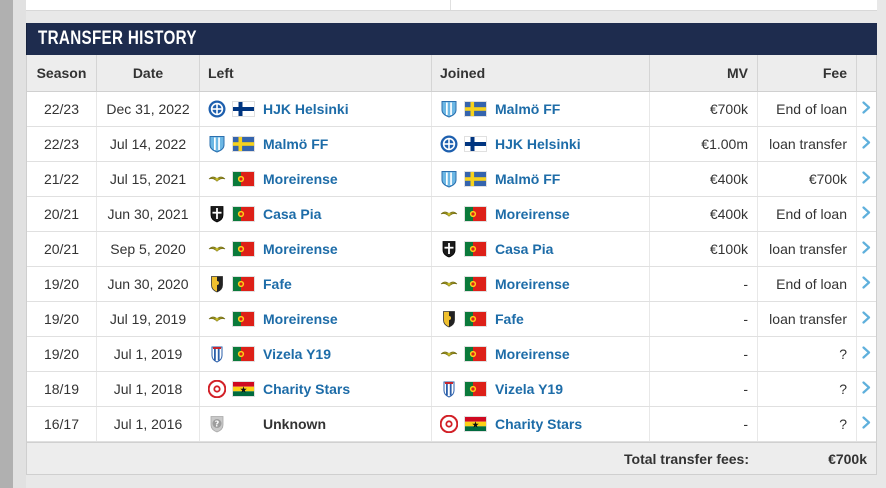 This screenshot has height=488, width=886. Describe the element at coordinates (62, 214) in the screenshot. I see `season-cell: 20/21` at that location.